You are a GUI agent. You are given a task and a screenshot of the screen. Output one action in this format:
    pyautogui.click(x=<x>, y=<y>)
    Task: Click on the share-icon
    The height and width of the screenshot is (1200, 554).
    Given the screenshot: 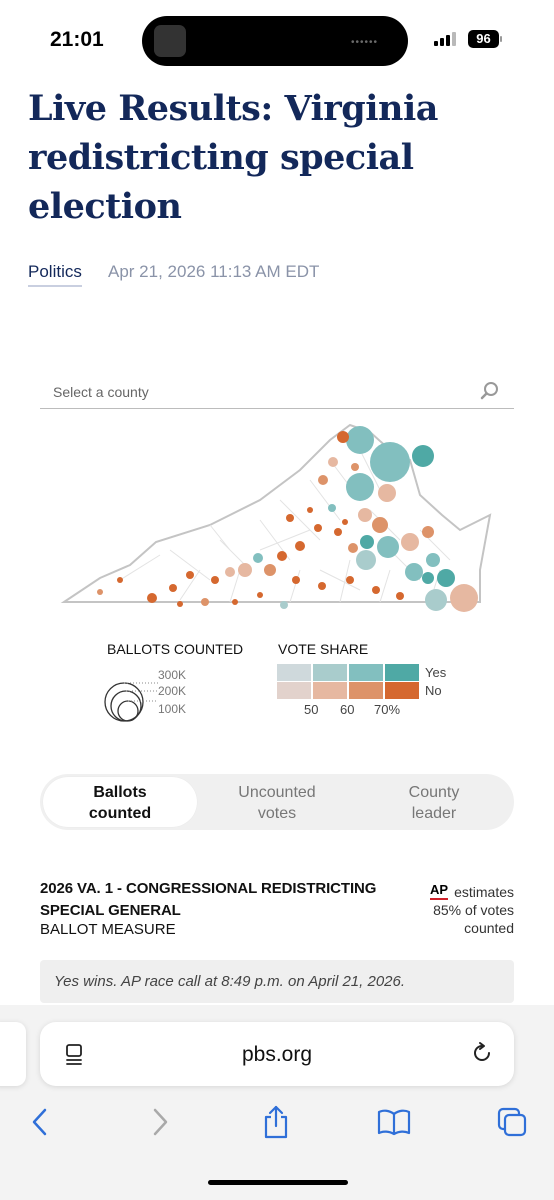 What is the action you would take?
    pyautogui.click(x=276, y=1122)
    